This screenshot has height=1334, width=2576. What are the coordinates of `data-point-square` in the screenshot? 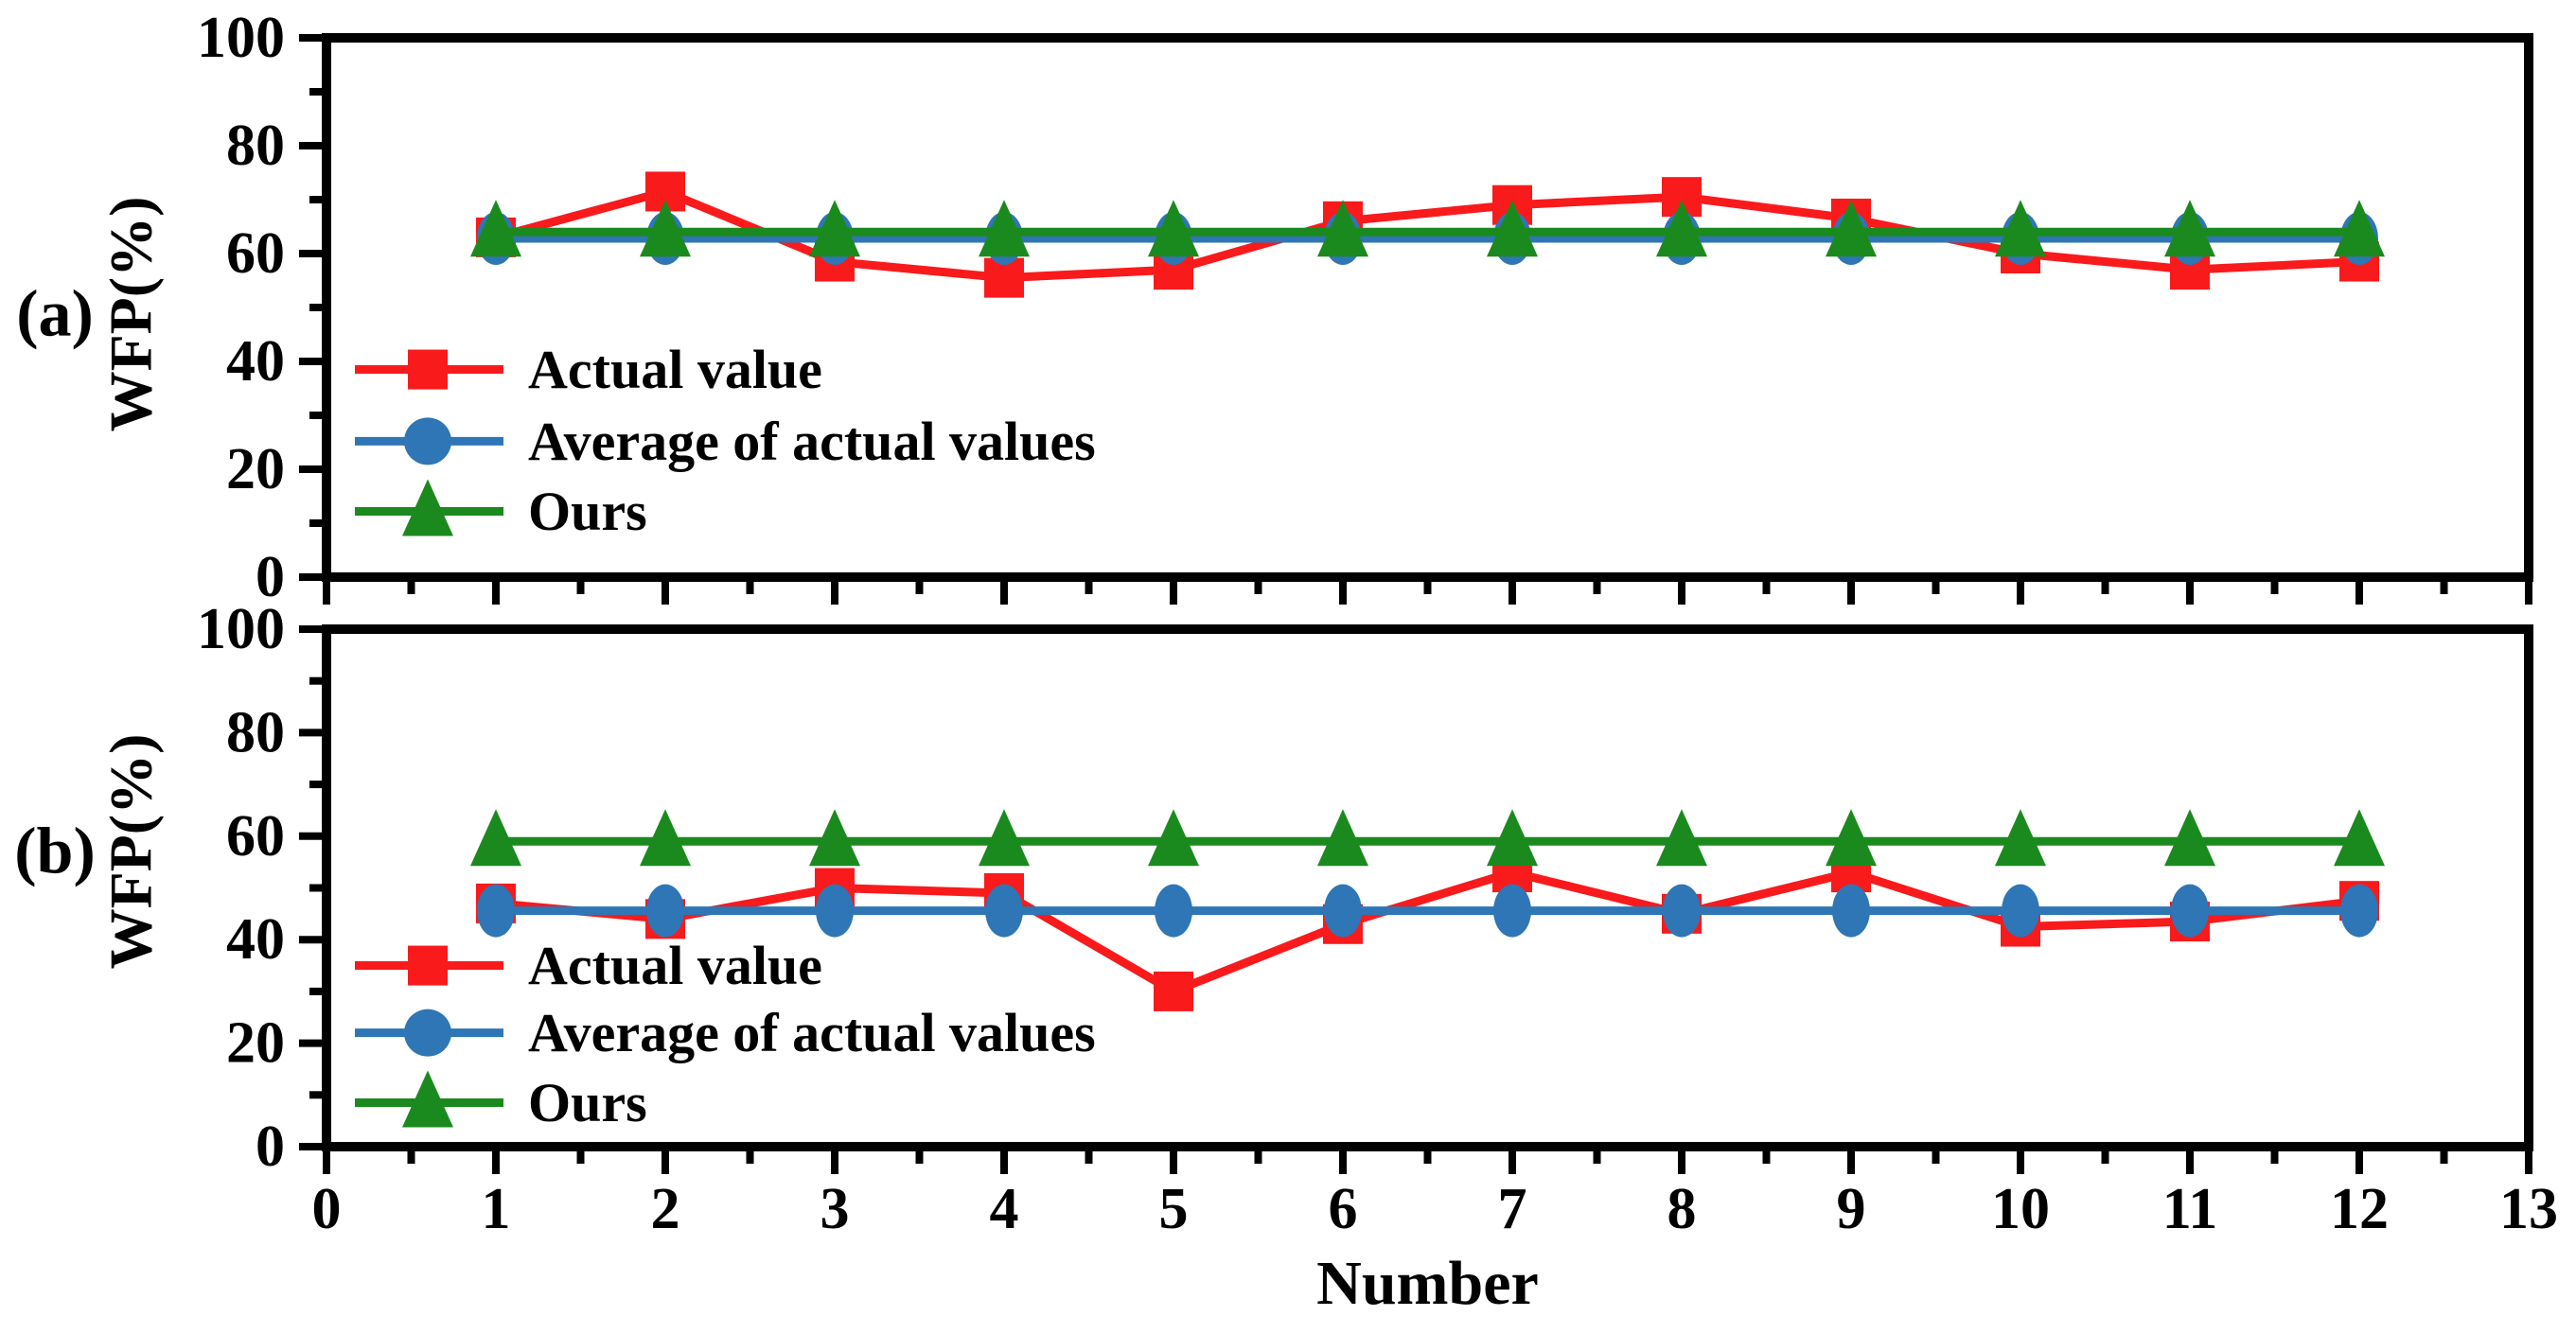 It's located at (1173, 991).